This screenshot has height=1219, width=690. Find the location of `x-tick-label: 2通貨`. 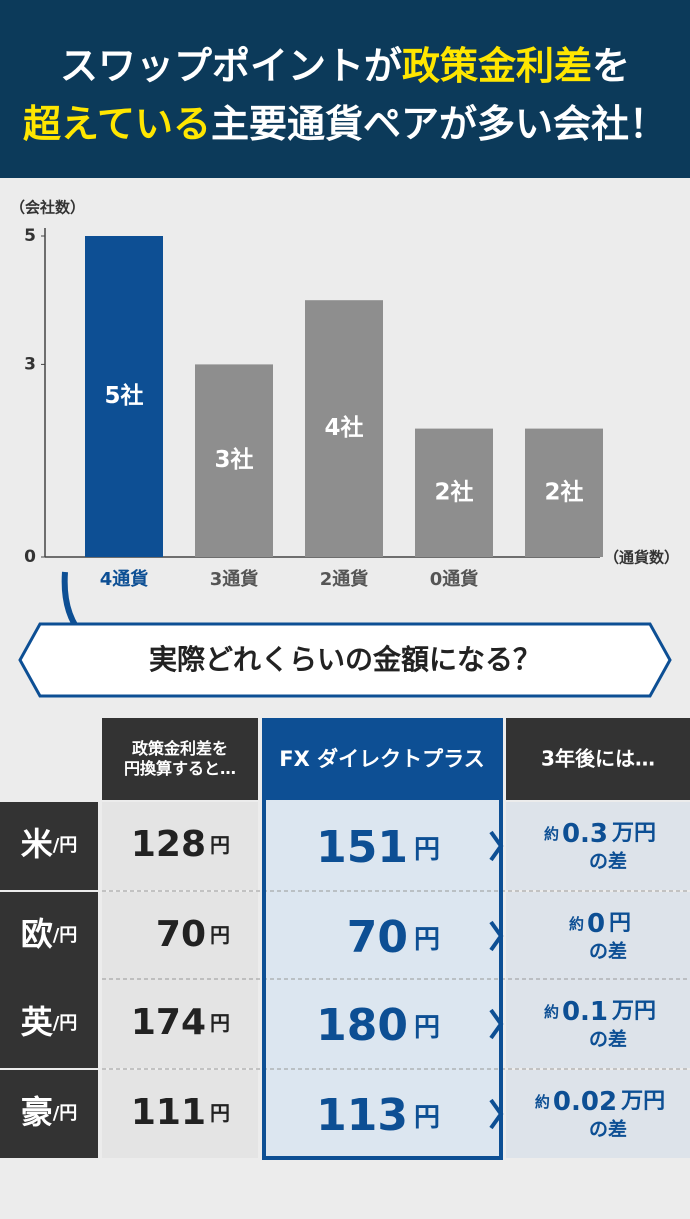

x-tick-label: 2通貨 is located at coordinates (344, 579).